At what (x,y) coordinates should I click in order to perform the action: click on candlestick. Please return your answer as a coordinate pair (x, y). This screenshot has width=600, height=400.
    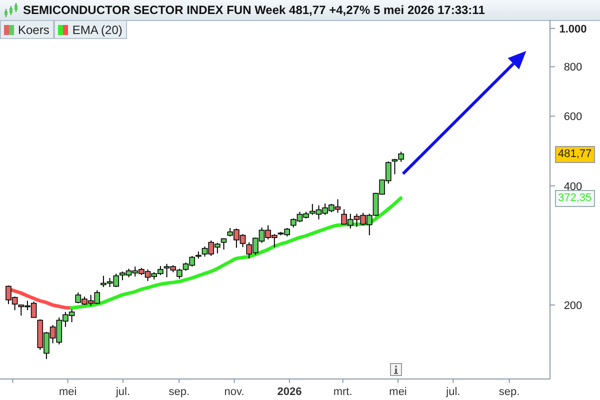
    Looking at the image, I should click on (223, 244).